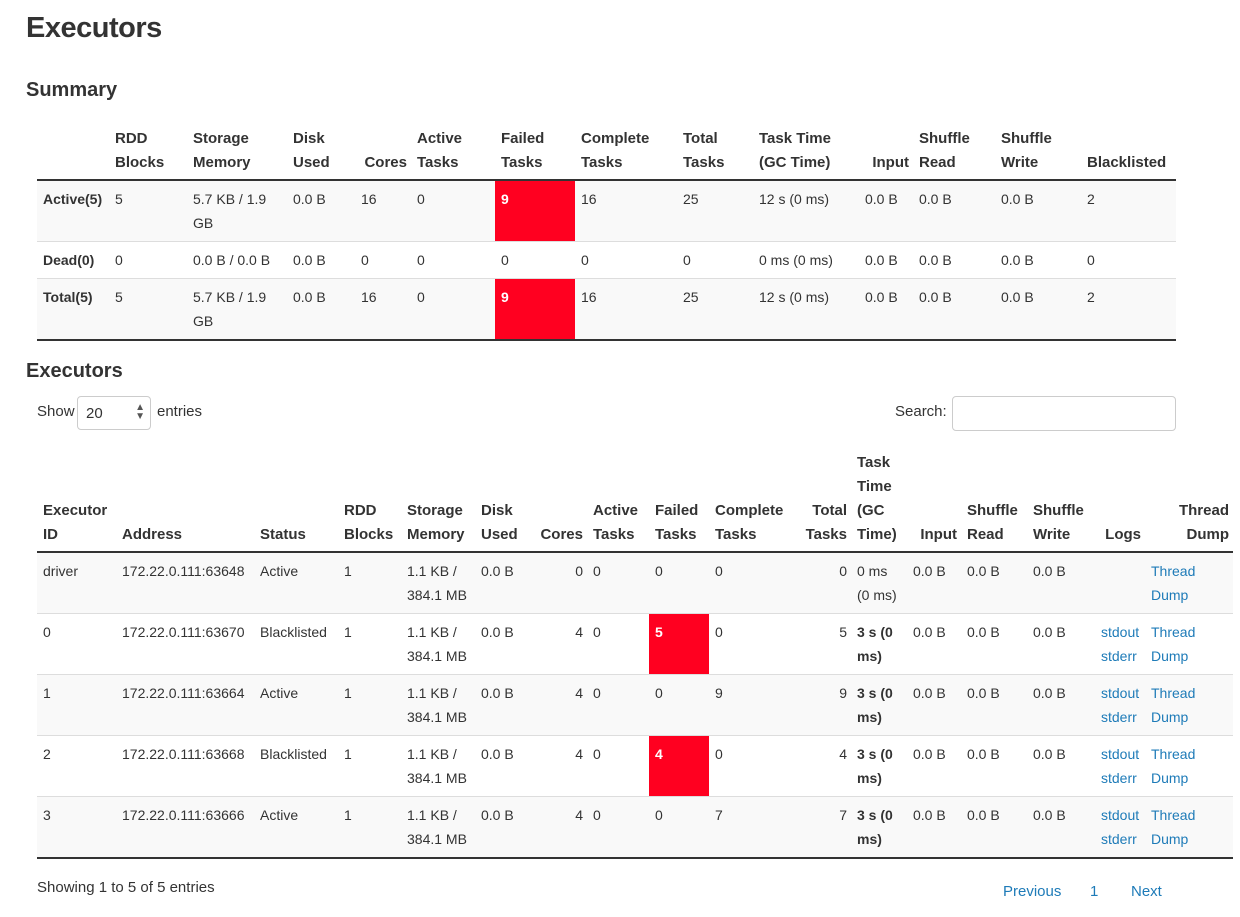 The height and width of the screenshot is (917, 1240). Describe the element at coordinates (296, 766) in the screenshot. I see `executor-cell-status: Blacklisted` at that location.